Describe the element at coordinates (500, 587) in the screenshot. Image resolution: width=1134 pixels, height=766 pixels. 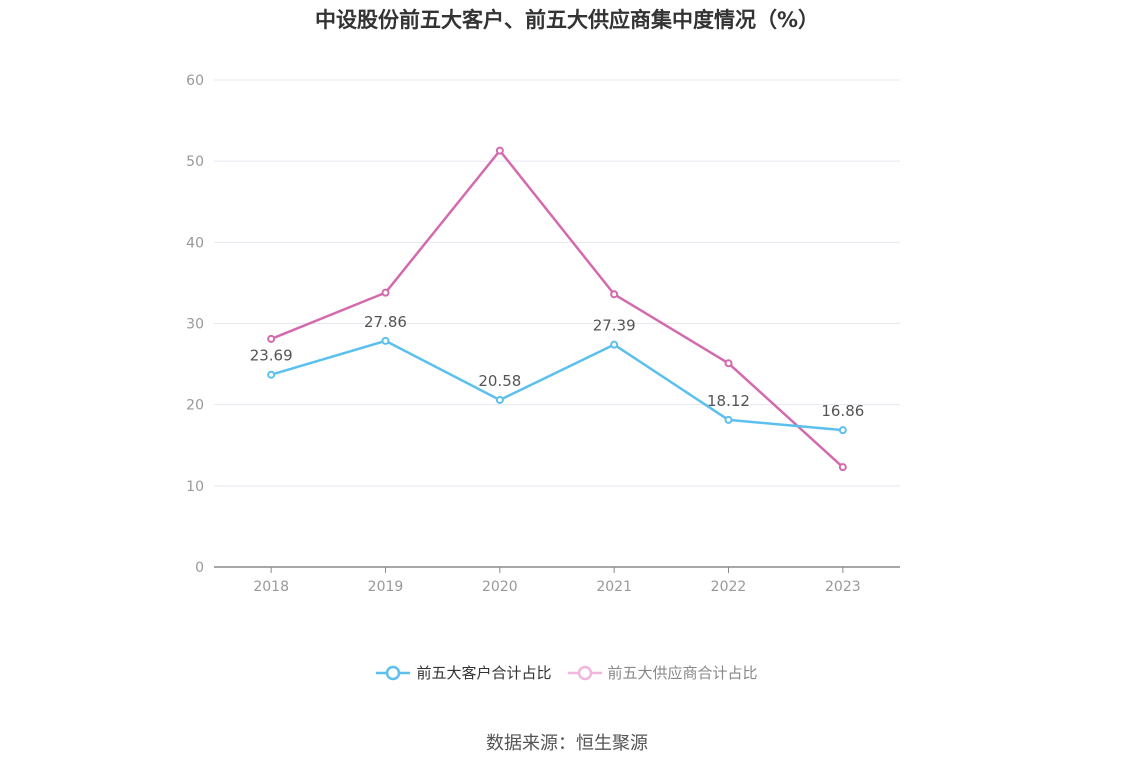
I see `x-tick-label: 2020` at that location.